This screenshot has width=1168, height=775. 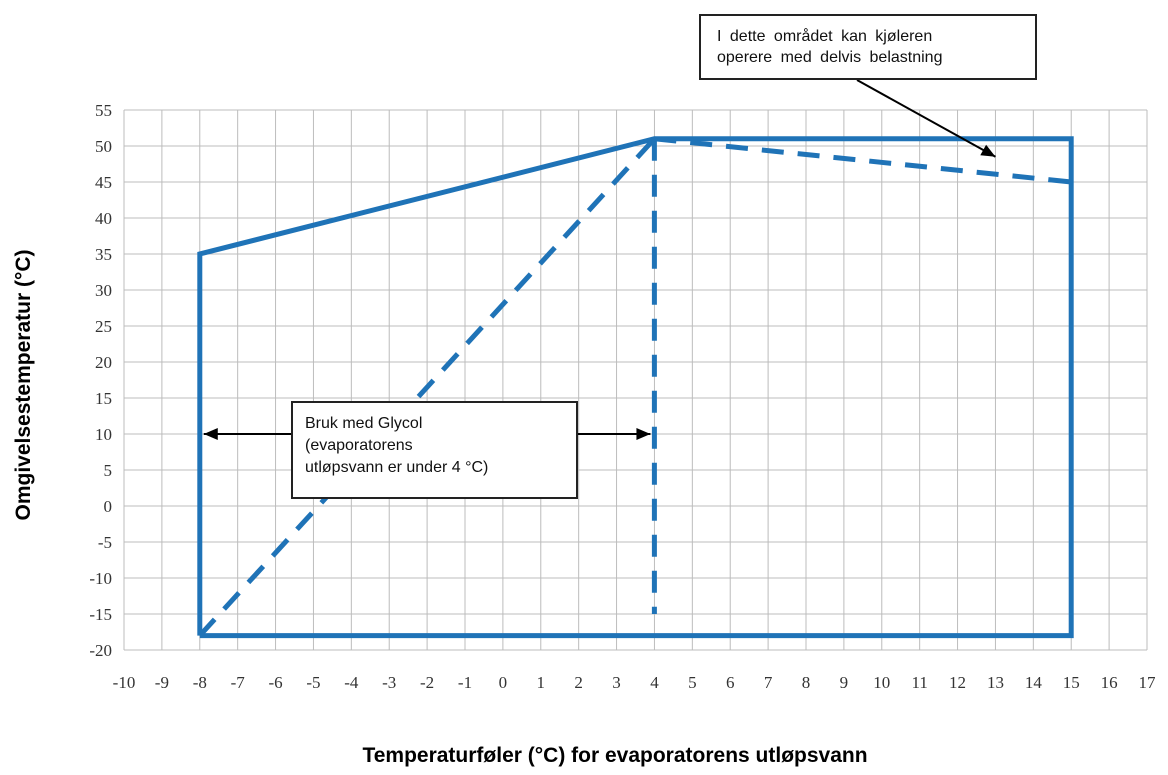 I want to click on series-line-dashed, so click(x=863, y=160).